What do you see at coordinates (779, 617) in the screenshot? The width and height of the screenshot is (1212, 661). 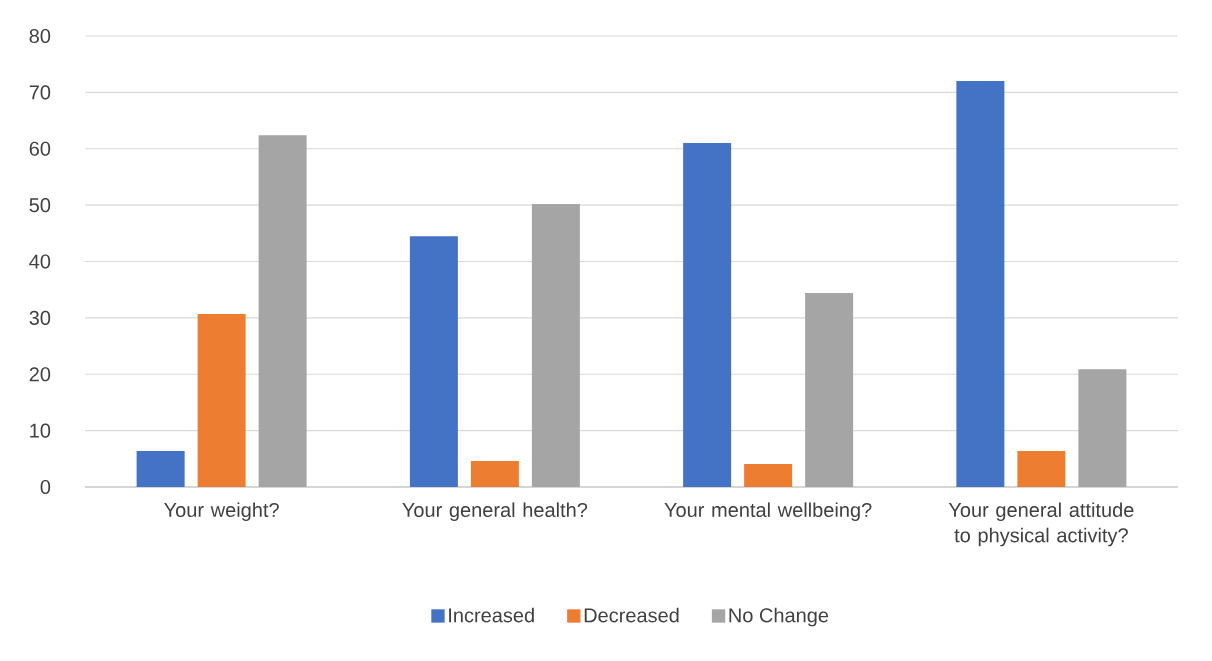 I see `legend-label: No Change` at bounding box center [779, 617].